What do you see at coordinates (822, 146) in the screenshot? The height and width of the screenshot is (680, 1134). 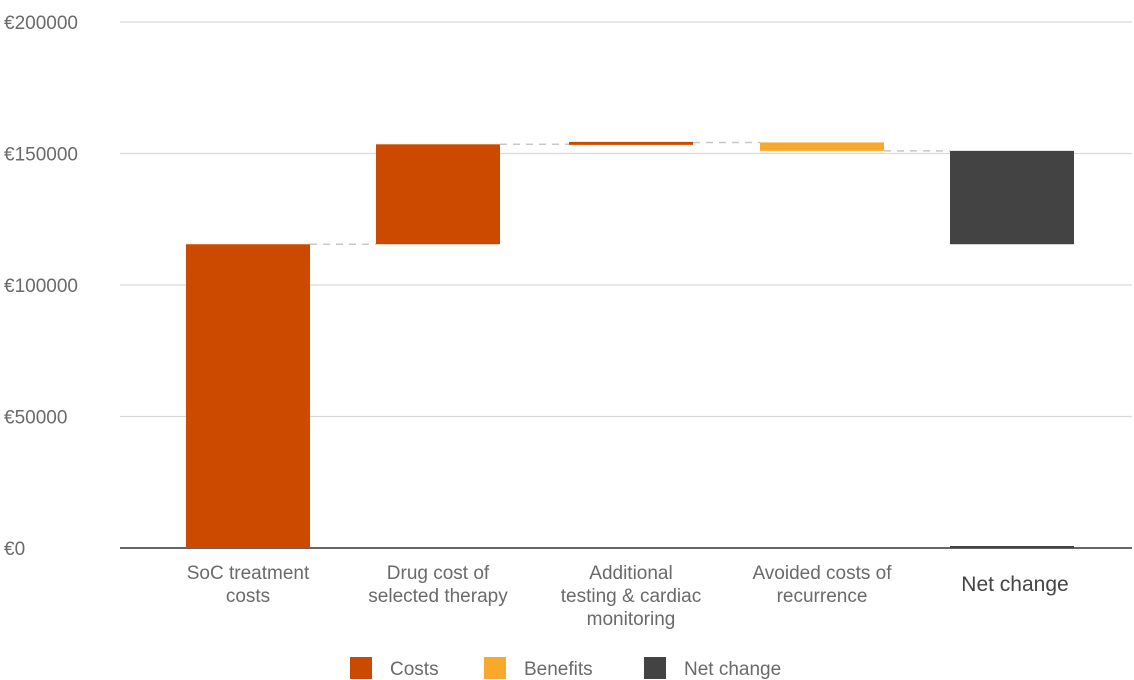 I see `bar-4-benefit` at bounding box center [822, 146].